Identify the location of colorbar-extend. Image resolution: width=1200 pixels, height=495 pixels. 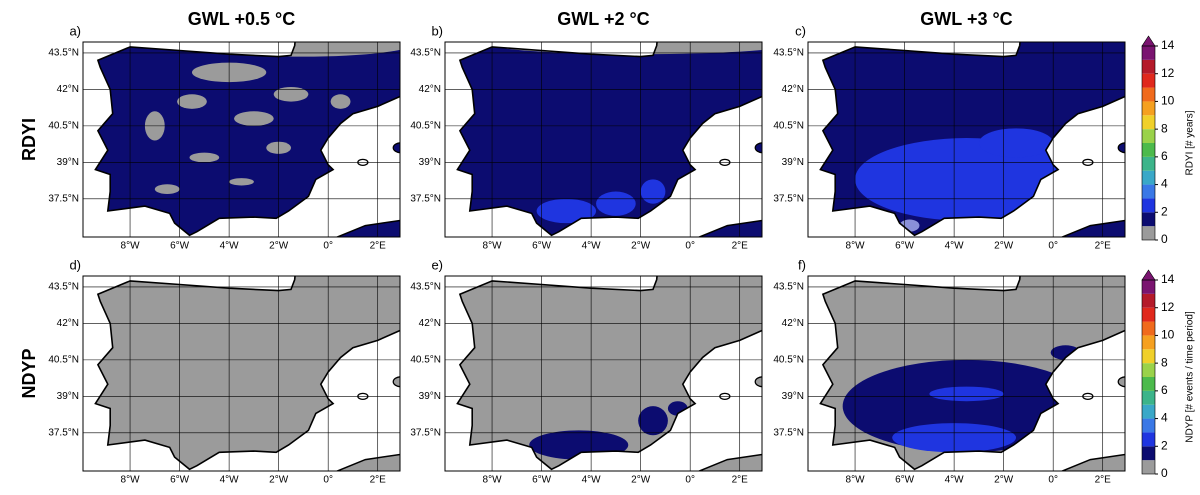
(1148, 275).